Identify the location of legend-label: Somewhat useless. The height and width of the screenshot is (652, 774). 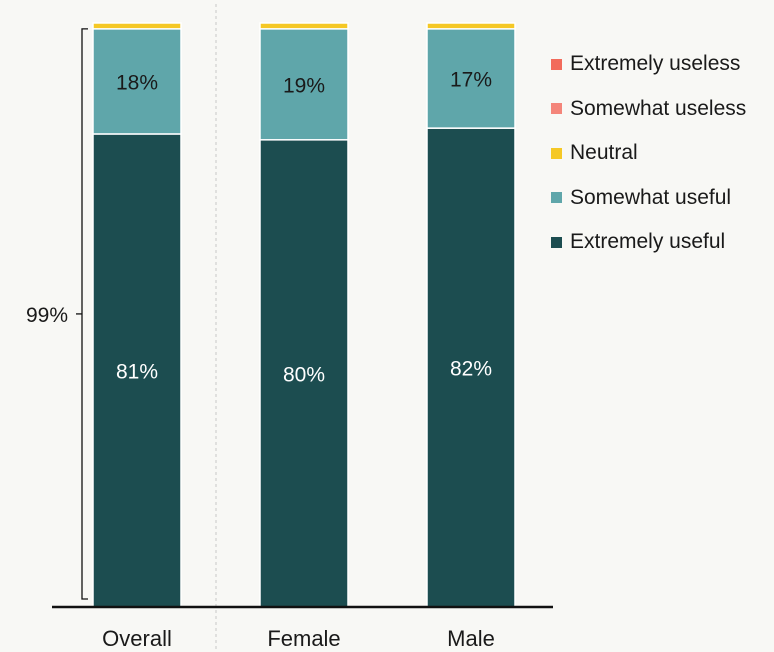
(658, 108).